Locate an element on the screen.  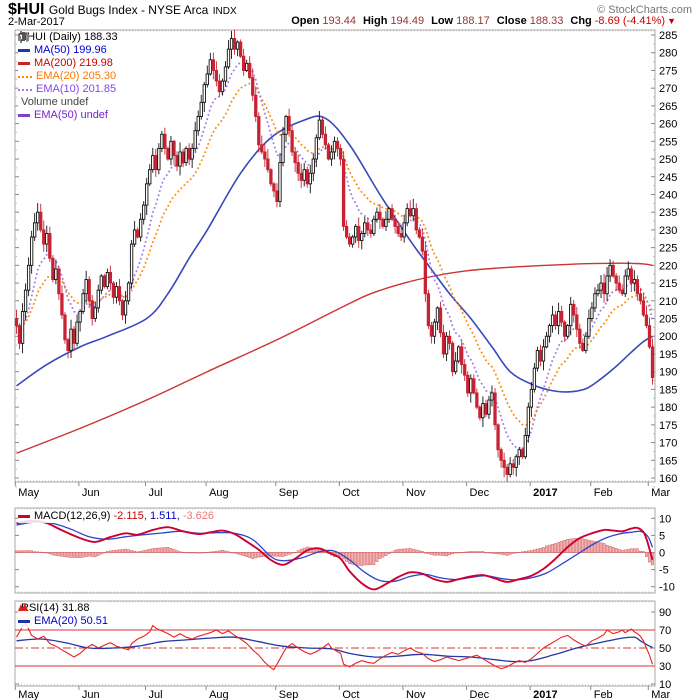
quote-value: 194.49 is located at coordinates (407, 21).